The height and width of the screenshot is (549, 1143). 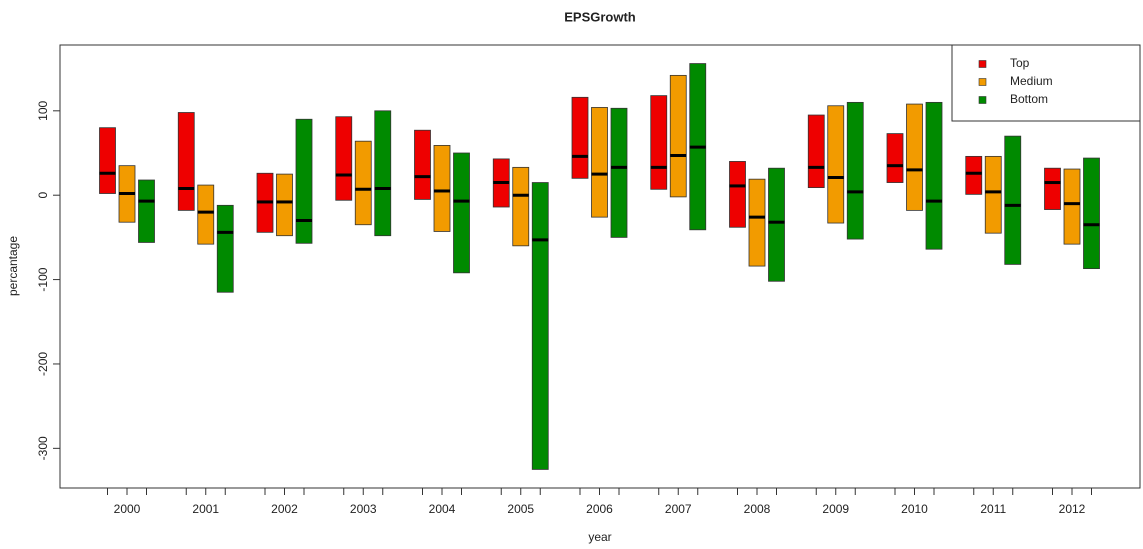 What do you see at coordinates (1020, 63) in the screenshot?
I see `legend-label: Top` at bounding box center [1020, 63].